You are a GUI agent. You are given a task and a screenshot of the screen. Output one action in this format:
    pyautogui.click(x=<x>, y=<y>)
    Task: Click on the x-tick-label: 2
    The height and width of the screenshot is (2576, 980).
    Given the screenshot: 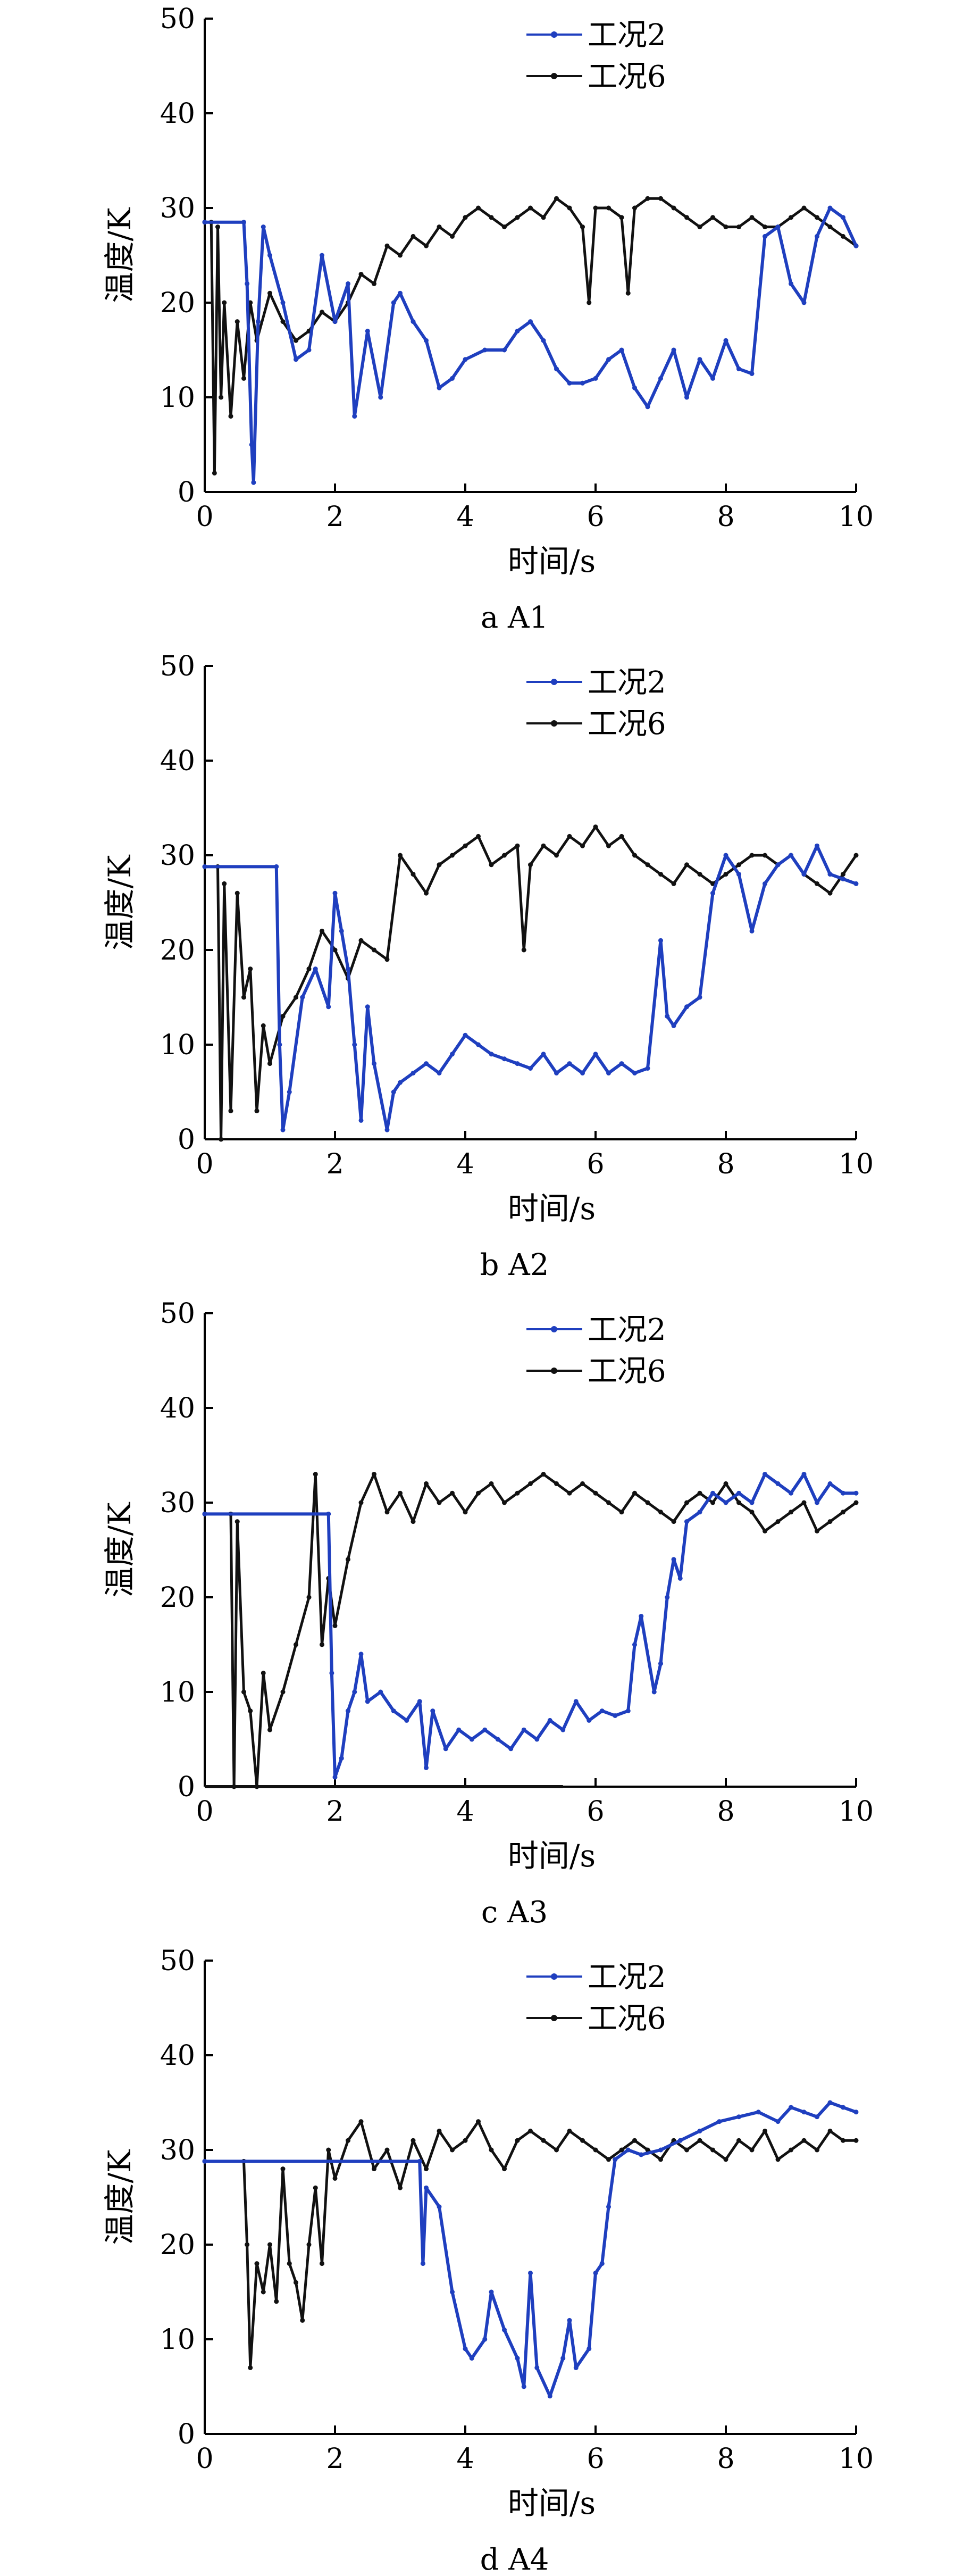 What is the action you would take?
    pyautogui.click(x=335, y=1164)
    